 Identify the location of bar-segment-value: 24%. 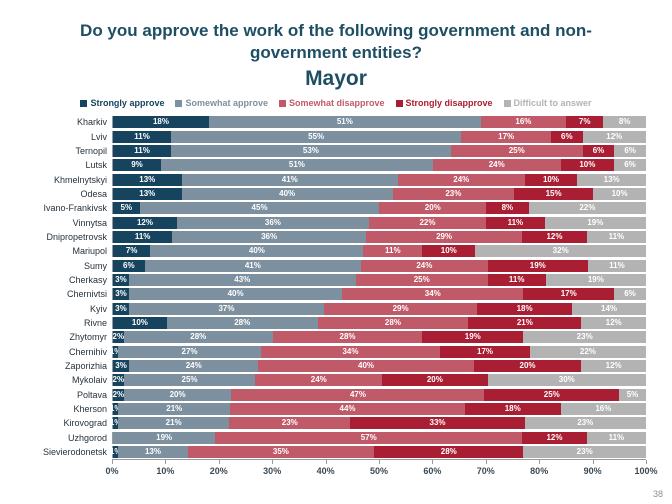
(461, 179).